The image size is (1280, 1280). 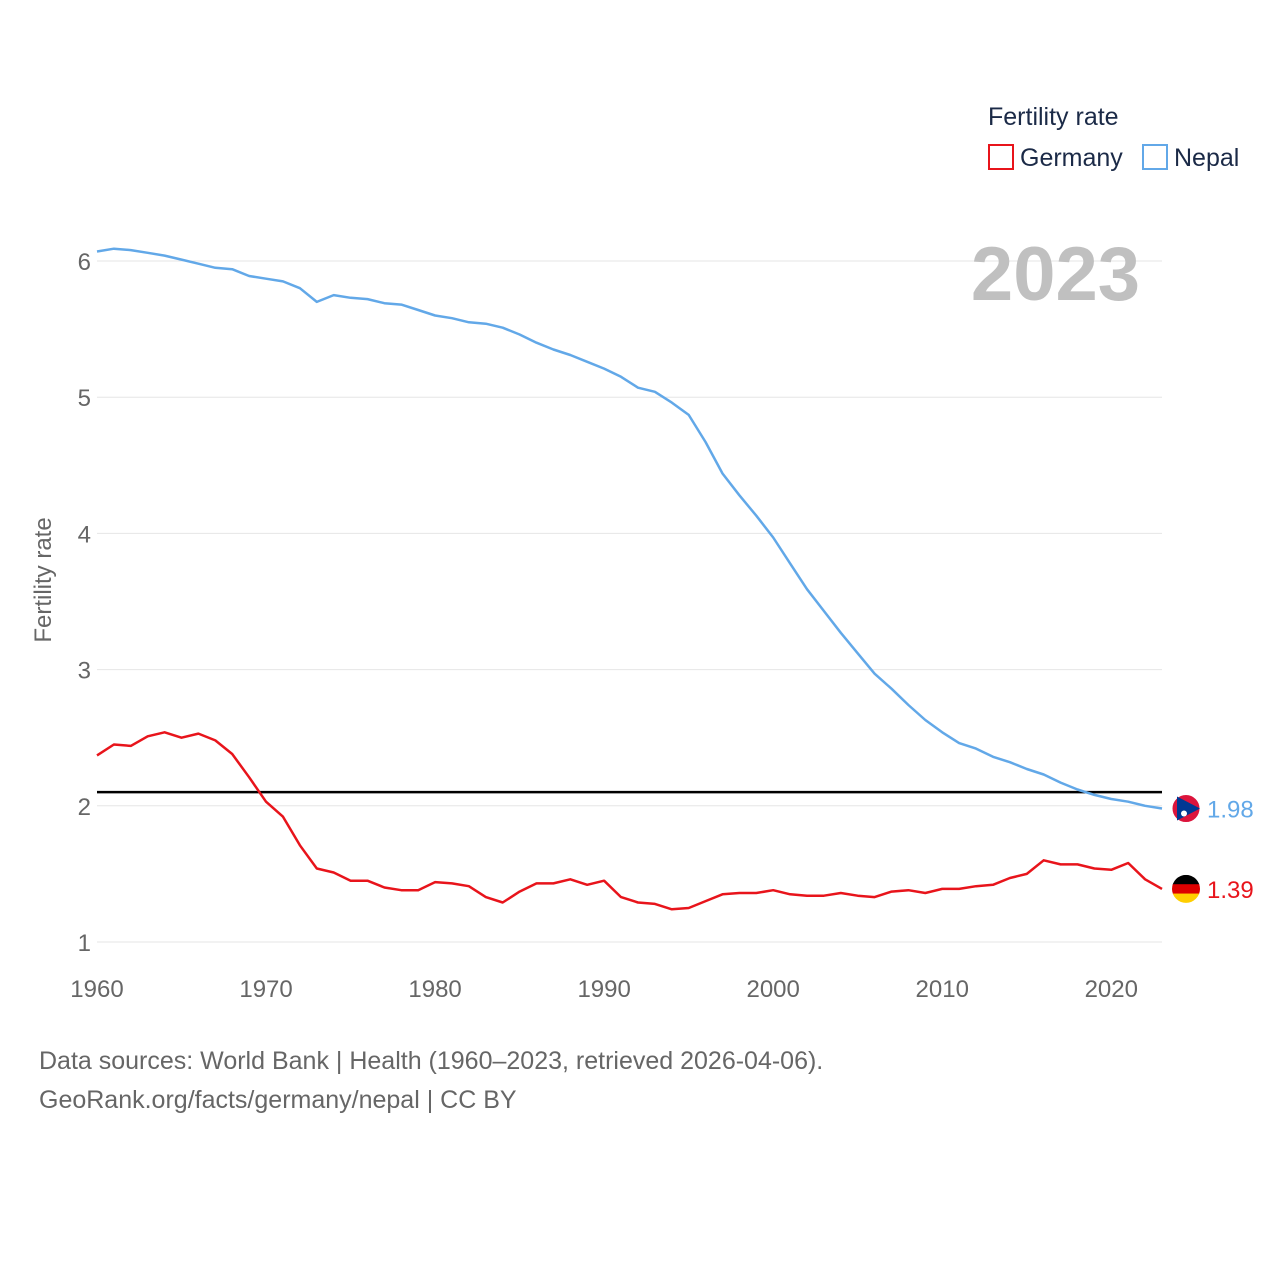 What do you see at coordinates (84, 534) in the screenshot?
I see `y-tick-label: 4` at bounding box center [84, 534].